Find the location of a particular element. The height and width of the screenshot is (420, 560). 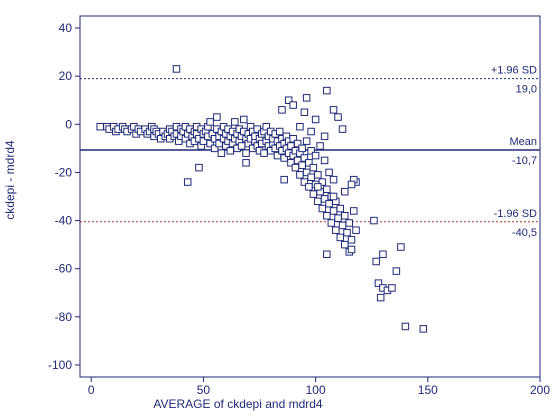

reference-value-sd-lower: -40,5 is located at coordinates (524, 233).